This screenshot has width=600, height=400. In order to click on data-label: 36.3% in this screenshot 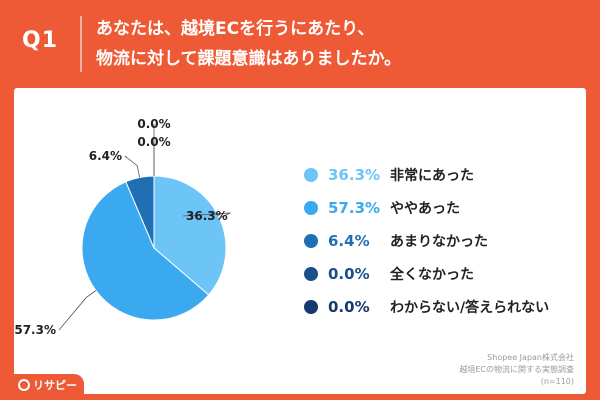, I will do `click(207, 216)`.